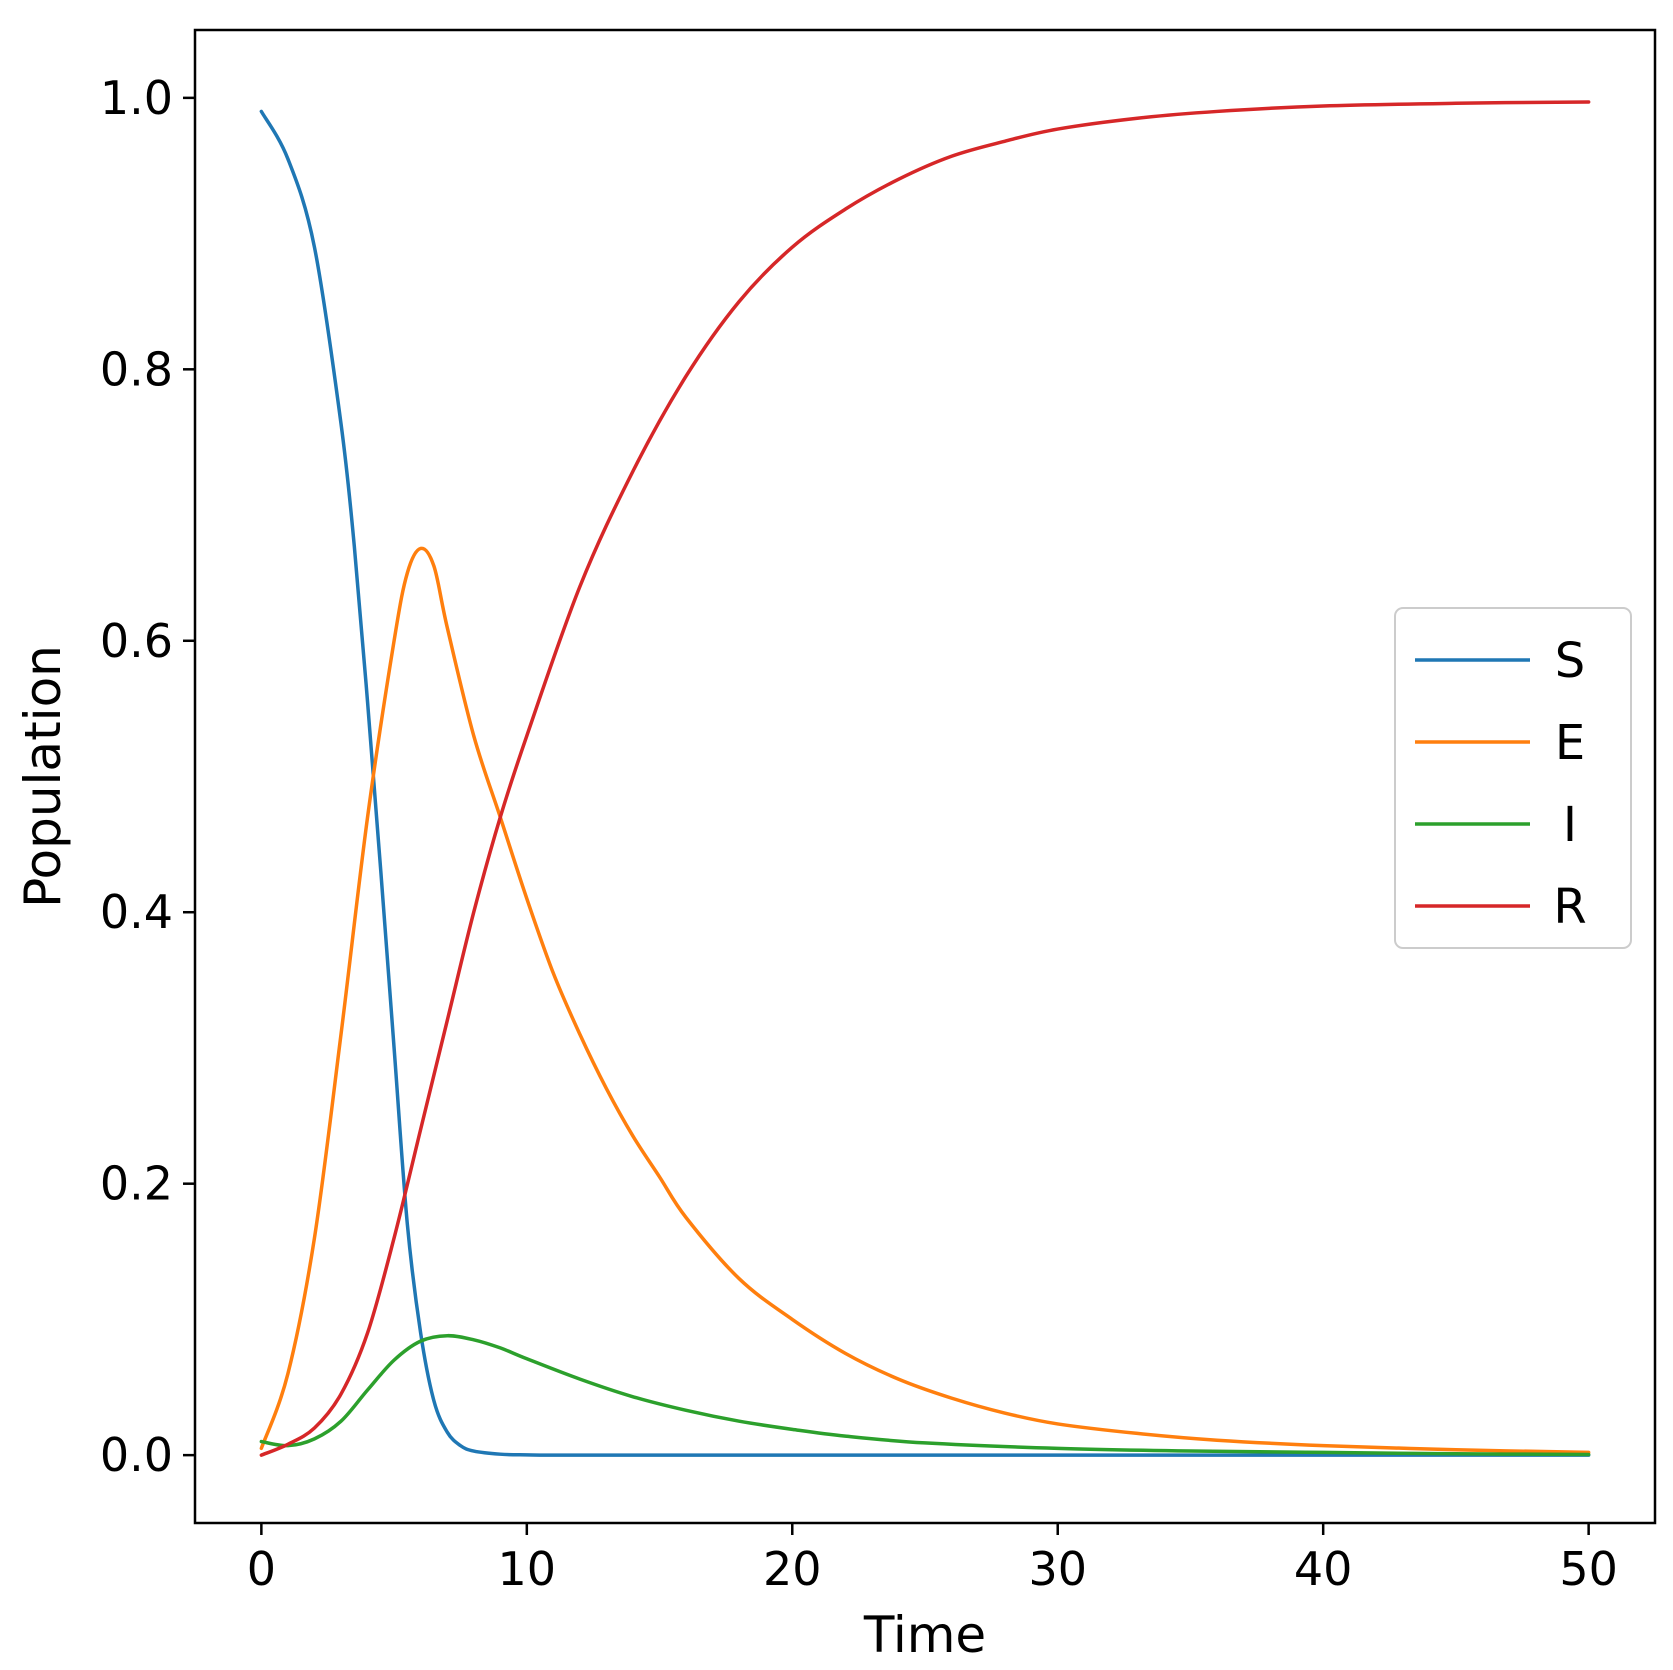  What do you see at coordinates (1588, 1569) in the screenshot?
I see `x-tick-label: 50` at bounding box center [1588, 1569].